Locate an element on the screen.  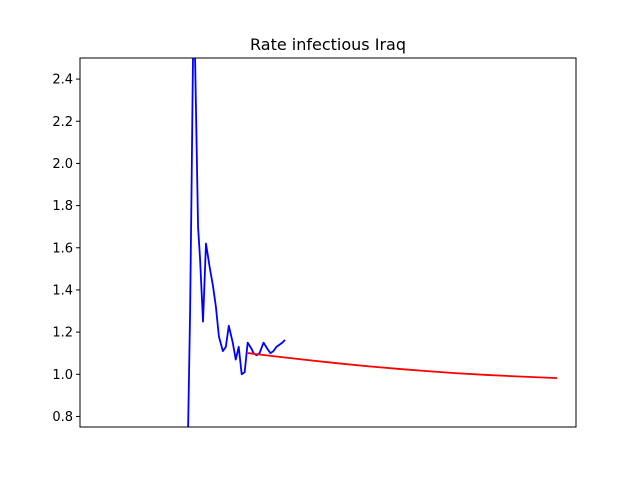
series-line-observed is located at coordinates (236, 242).